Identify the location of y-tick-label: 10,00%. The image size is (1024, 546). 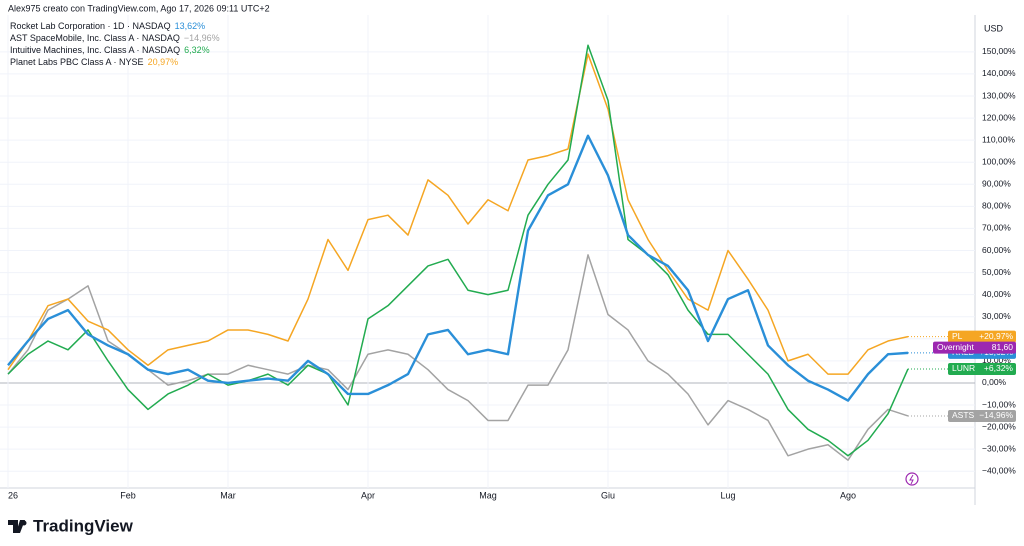
(996, 360).